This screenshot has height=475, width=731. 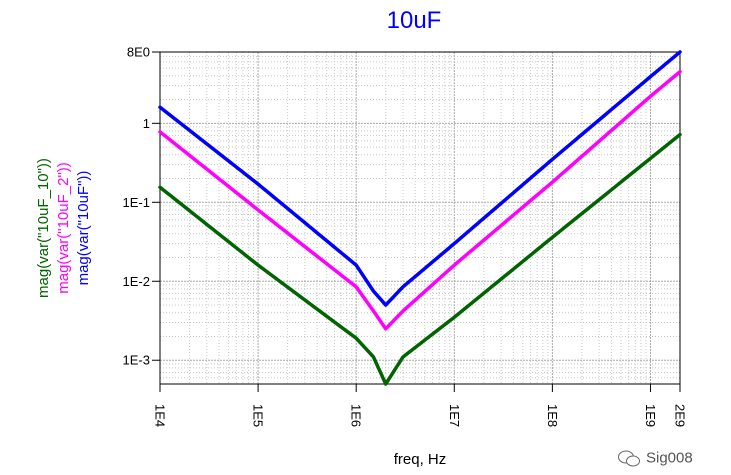 What do you see at coordinates (629, 458) in the screenshot?
I see `wechat-icon` at bounding box center [629, 458].